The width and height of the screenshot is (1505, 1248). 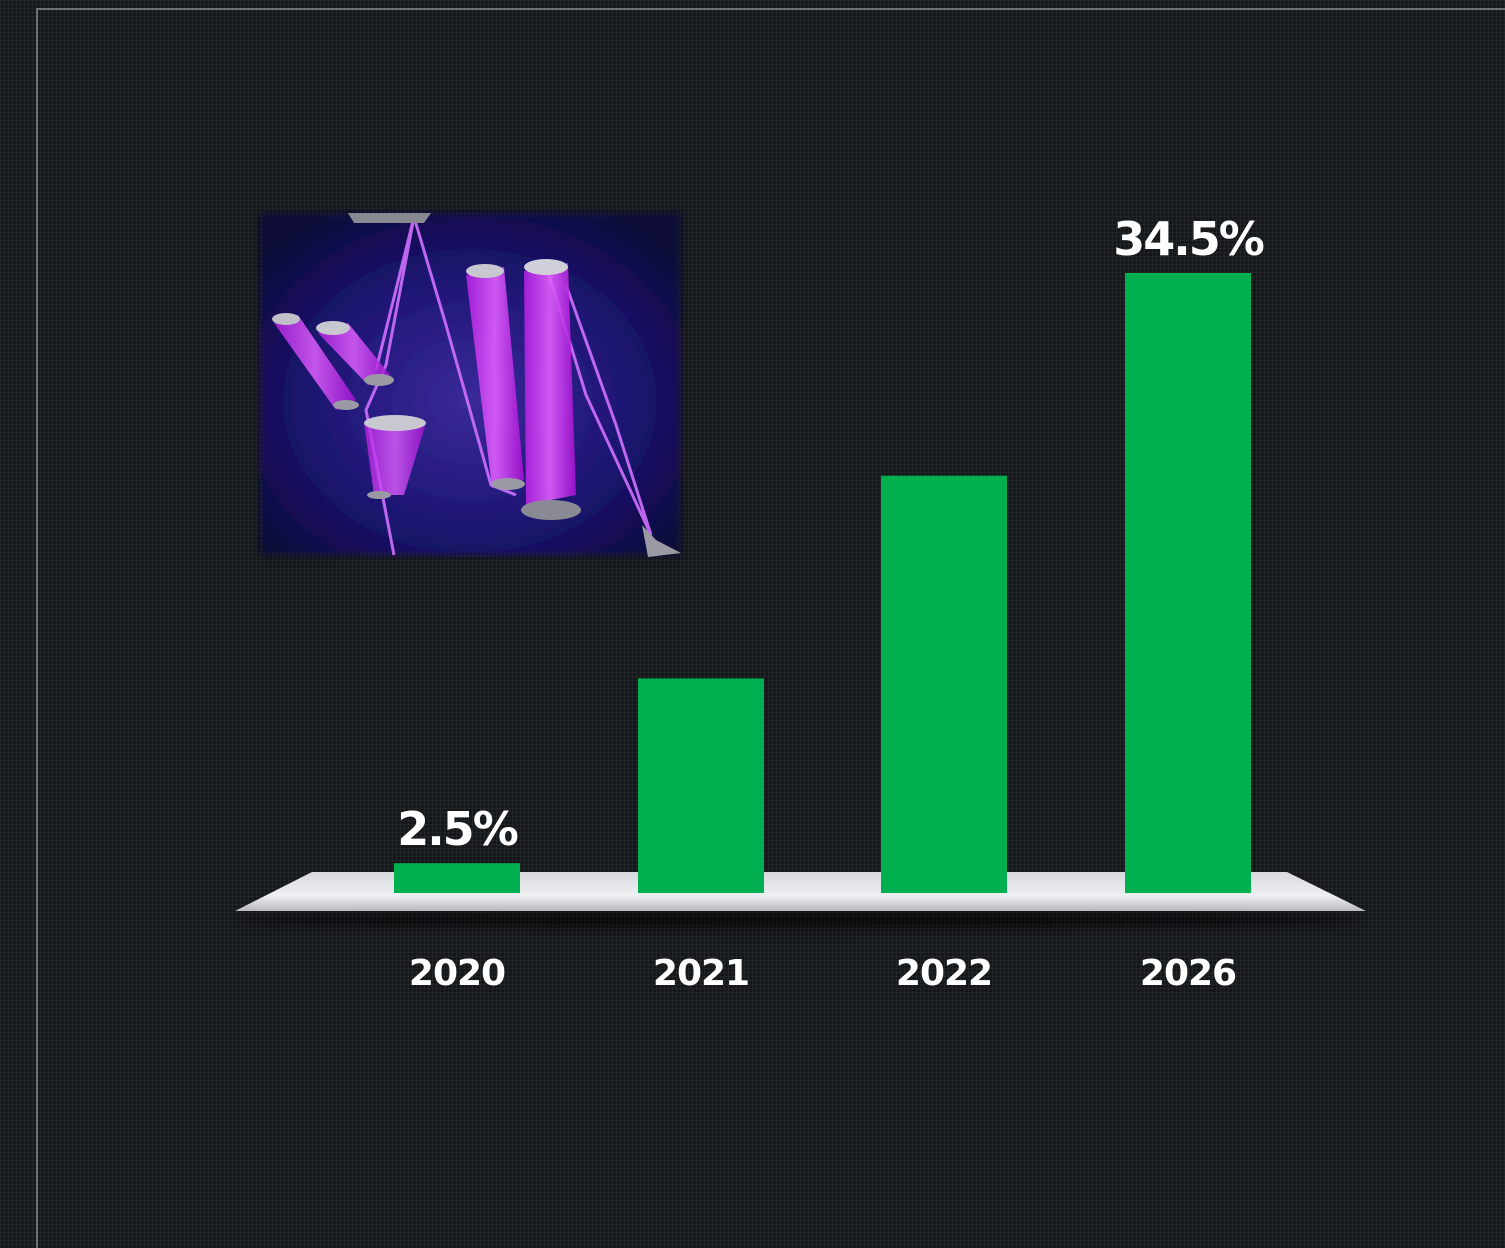 I want to click on x-tick-label-2026: 2026, so click(x=1188, y=973).